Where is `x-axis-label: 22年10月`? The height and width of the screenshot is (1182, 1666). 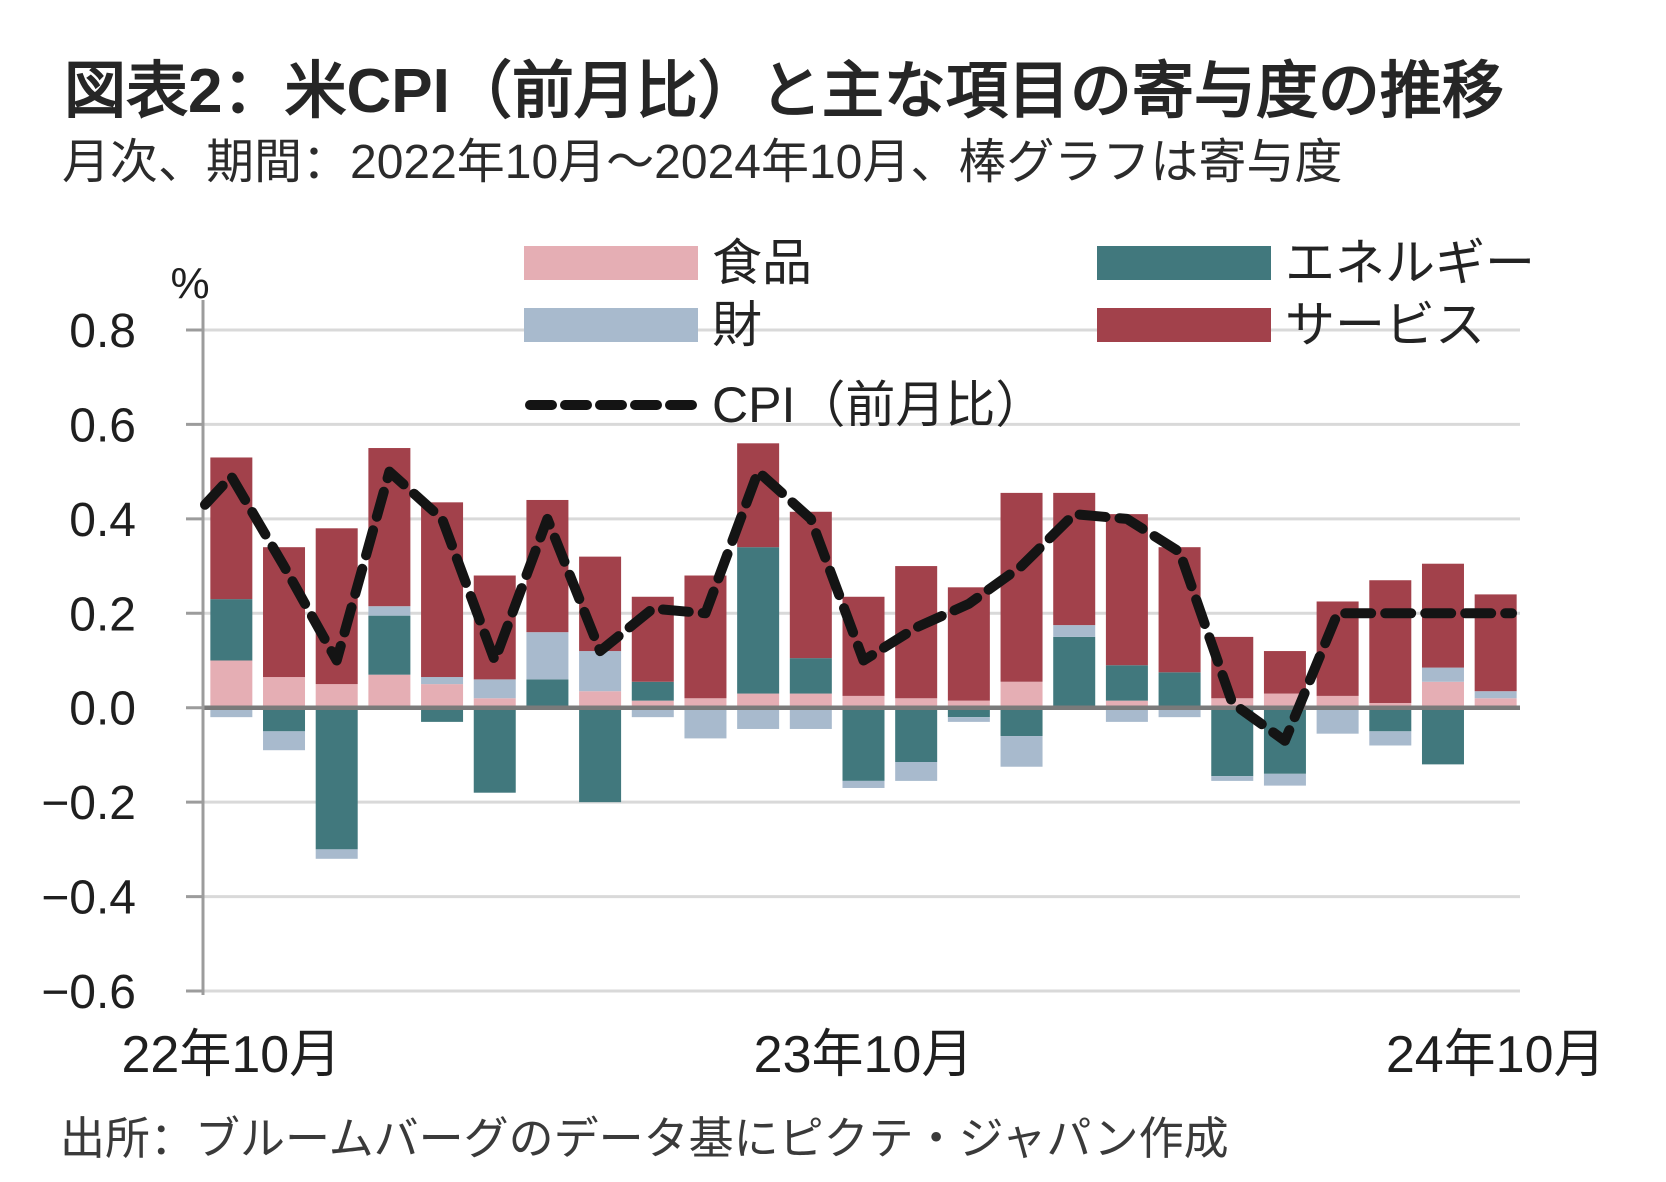
x-axis-label: 22年10月 is located at coordinates (231, 1055).